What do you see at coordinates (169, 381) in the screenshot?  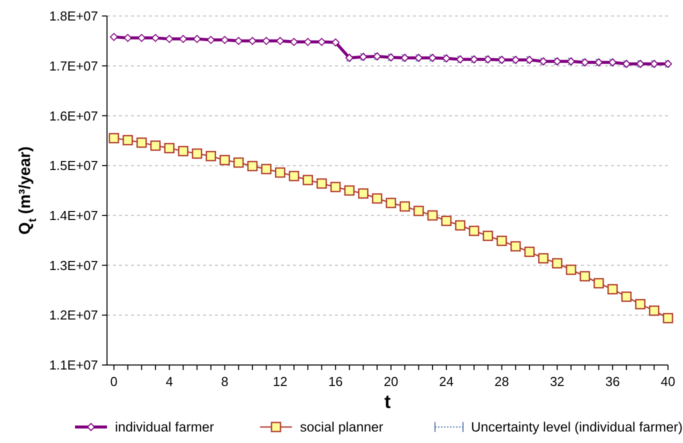 I see `x-tick-label: 4` at bounding box center [169, 381].